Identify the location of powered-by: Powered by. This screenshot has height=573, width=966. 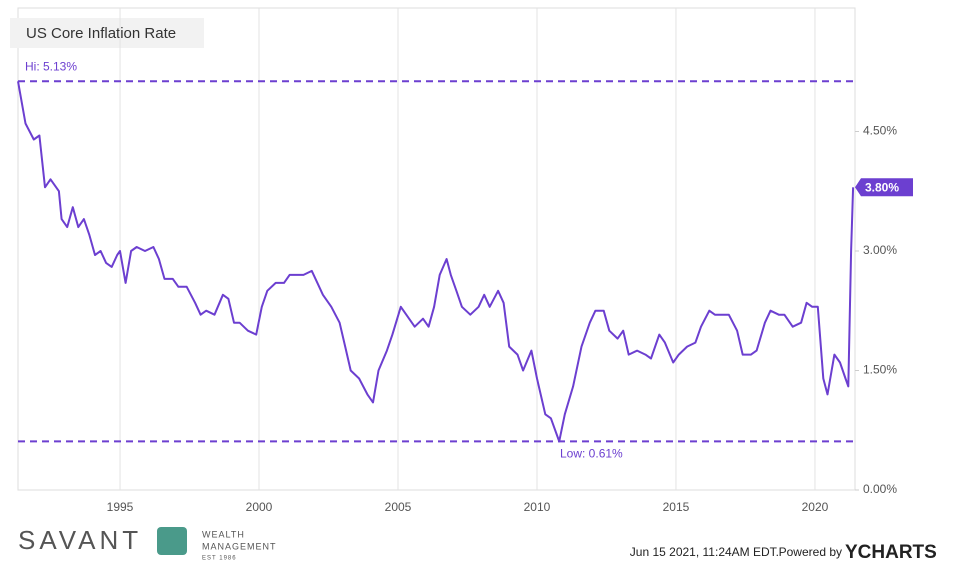
(810, 552).